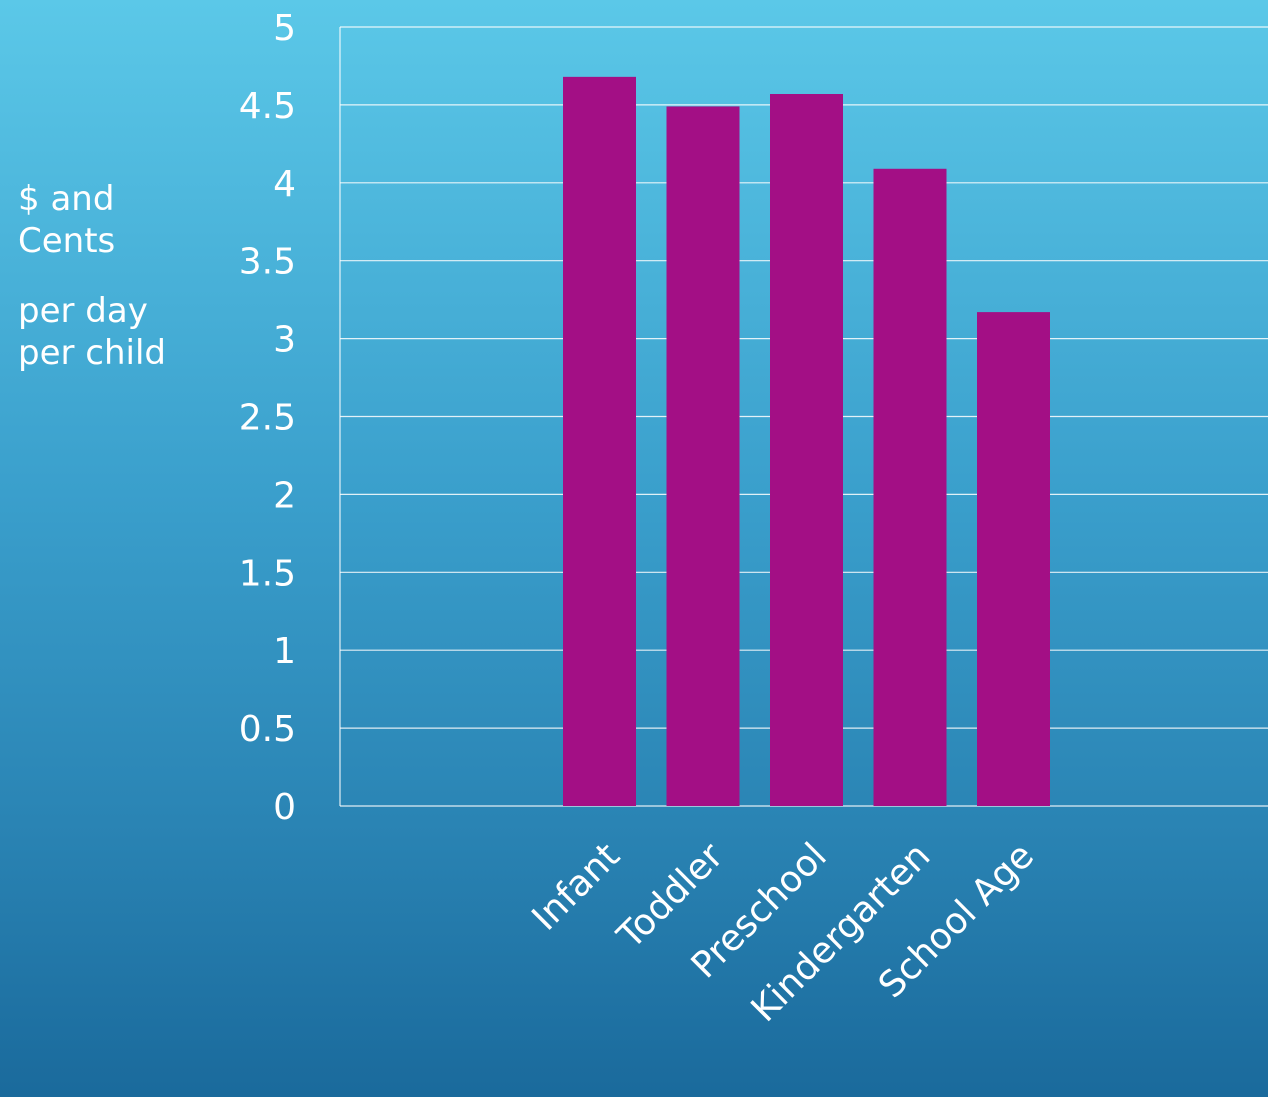  I want to click on y-axis-ticks: 0 0.5 1 1.5 2 2.5 3 3.5 4 4.5 5, so click(267, 418).